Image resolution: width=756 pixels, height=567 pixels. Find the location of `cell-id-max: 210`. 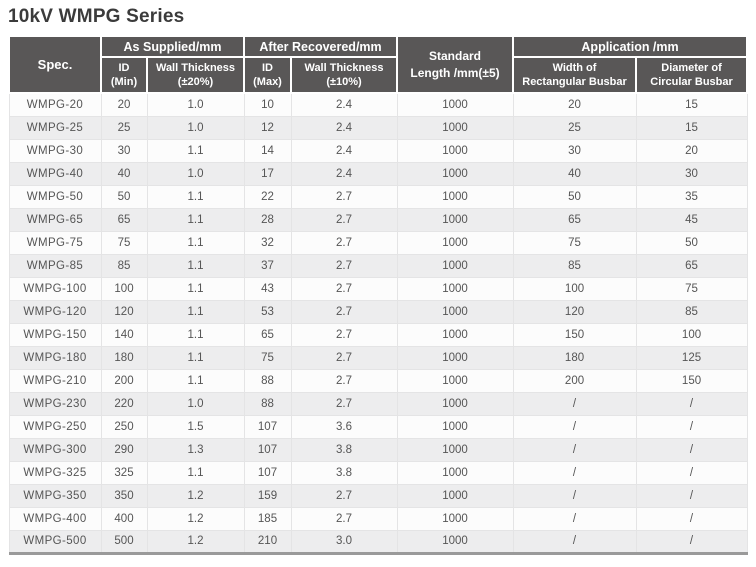

cell-id-max: 210 is located at coordinates (267, 542).